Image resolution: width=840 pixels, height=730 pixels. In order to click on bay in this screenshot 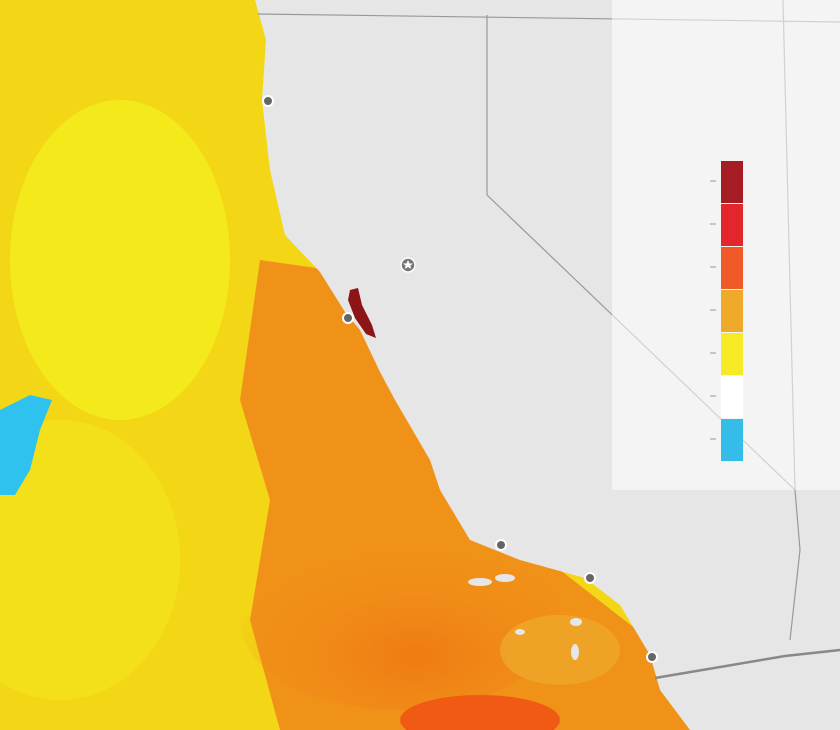, I will do `click(362, 313)`.